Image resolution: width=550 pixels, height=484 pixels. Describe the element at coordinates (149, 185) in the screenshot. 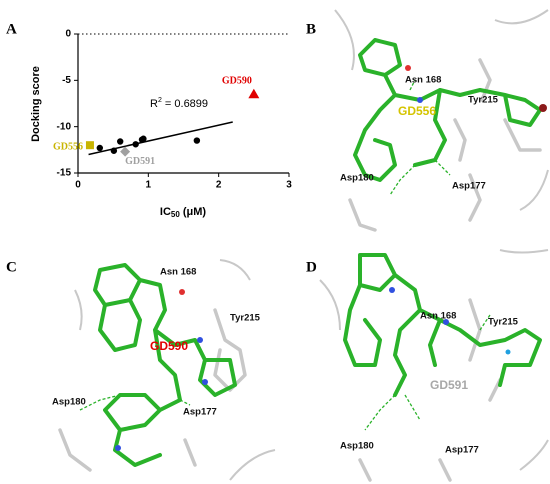

I see `x-tick-label: 1` at that location.